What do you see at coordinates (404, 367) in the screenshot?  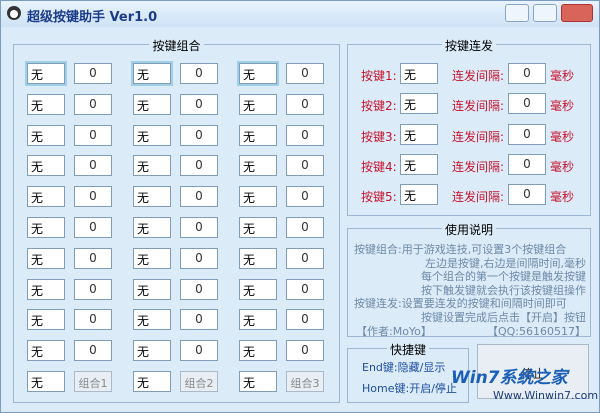 I see `hotkey-line: End键:隐藏/显示` at bounding box center [404, 367].